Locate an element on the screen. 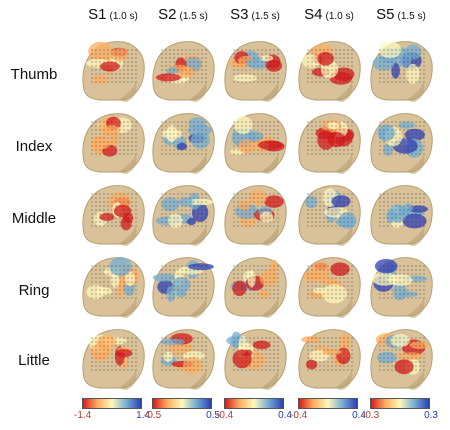 The height and width of the screenshot is (430, 450). head-map-s2-little is located at coordinates (183, 358).